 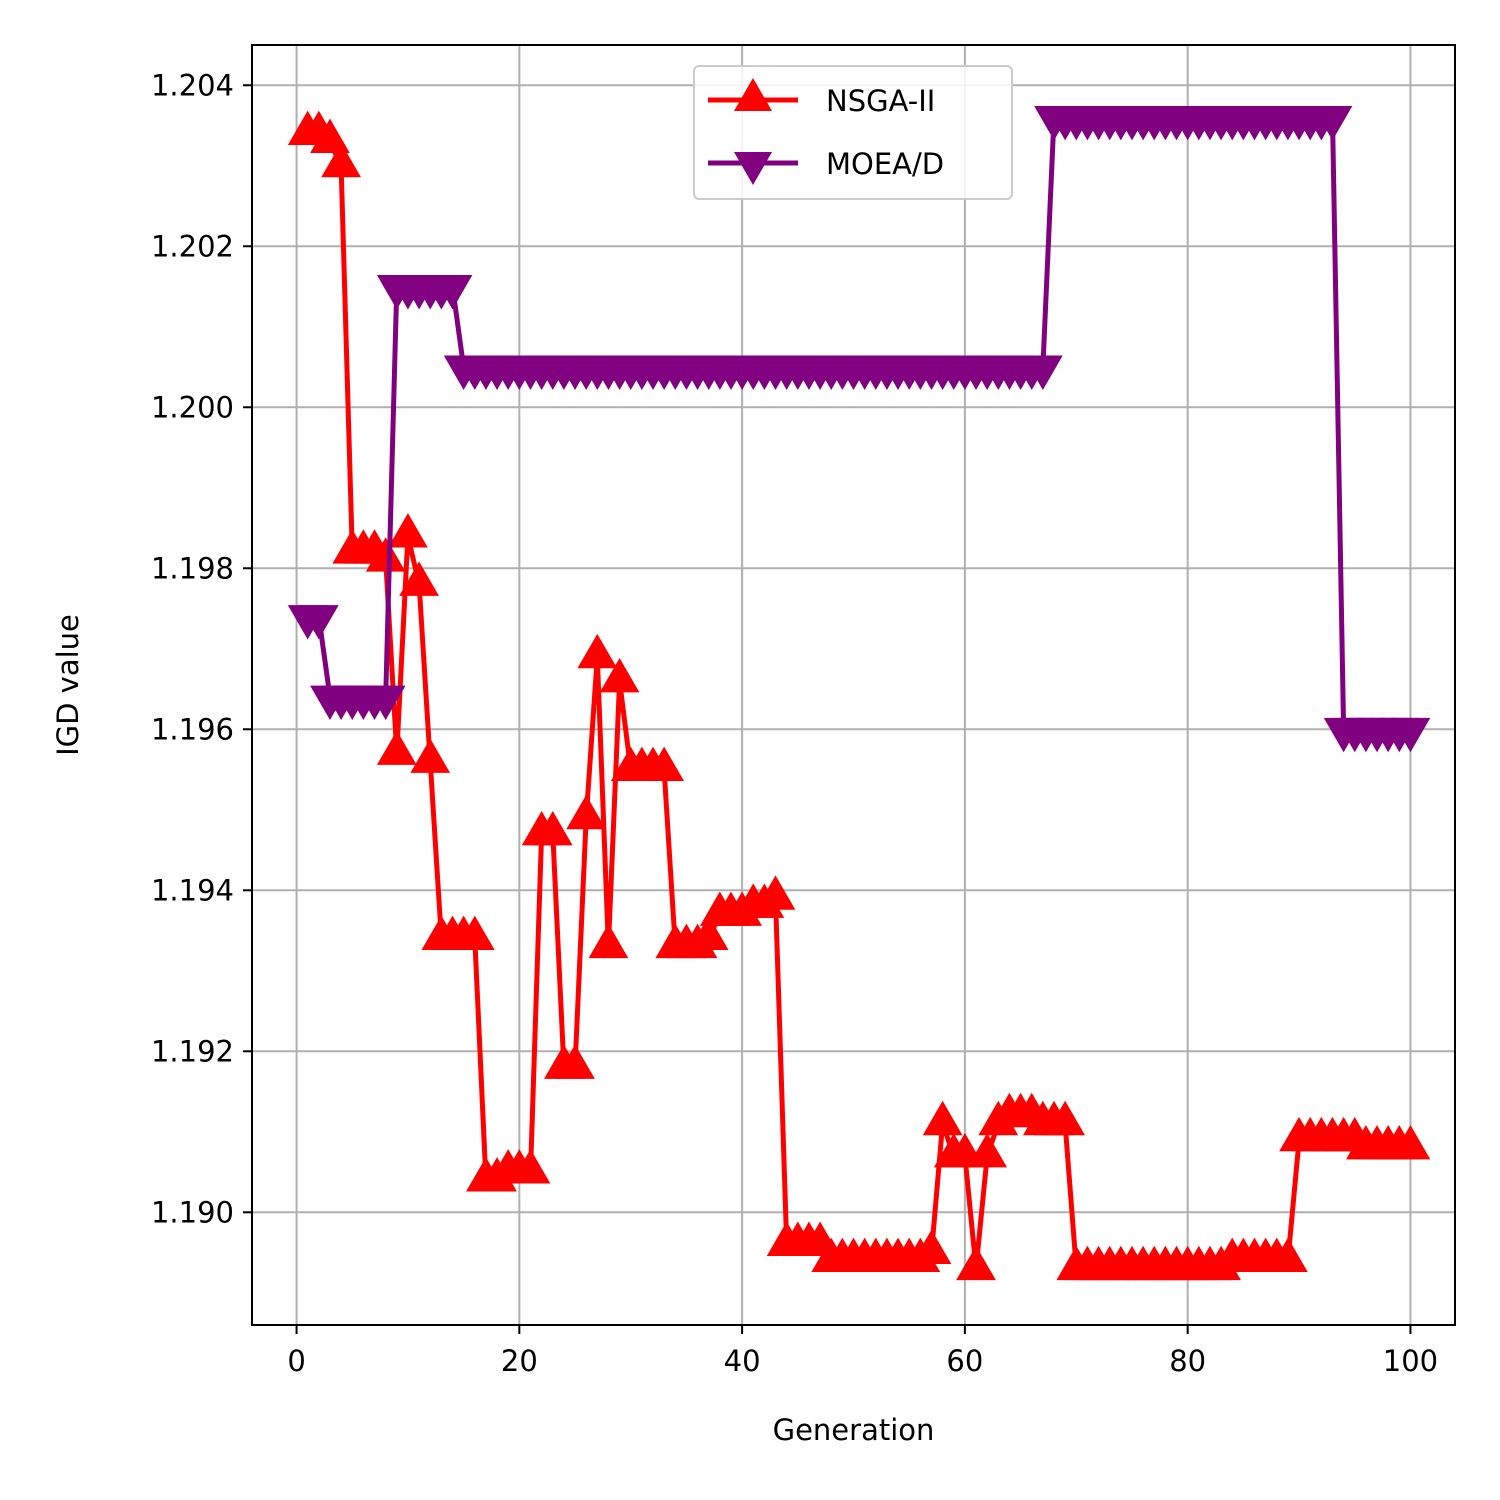 What do you see at coordinates (192, 246) in the screenshot?
I see `y-tick-label: 1.202` at bounding box center [192, 246].